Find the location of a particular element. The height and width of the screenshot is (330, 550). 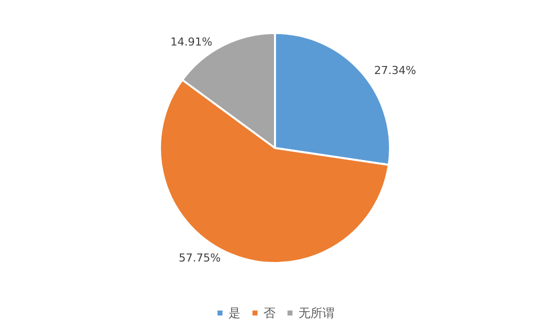

data-label: 27.34% is located at coordinates (395, 70).